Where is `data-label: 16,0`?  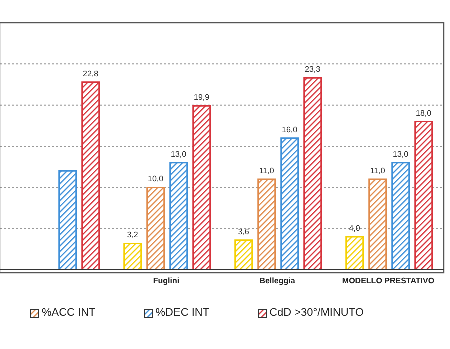 data-label: 16,0 is located at coordinates (290, 129).